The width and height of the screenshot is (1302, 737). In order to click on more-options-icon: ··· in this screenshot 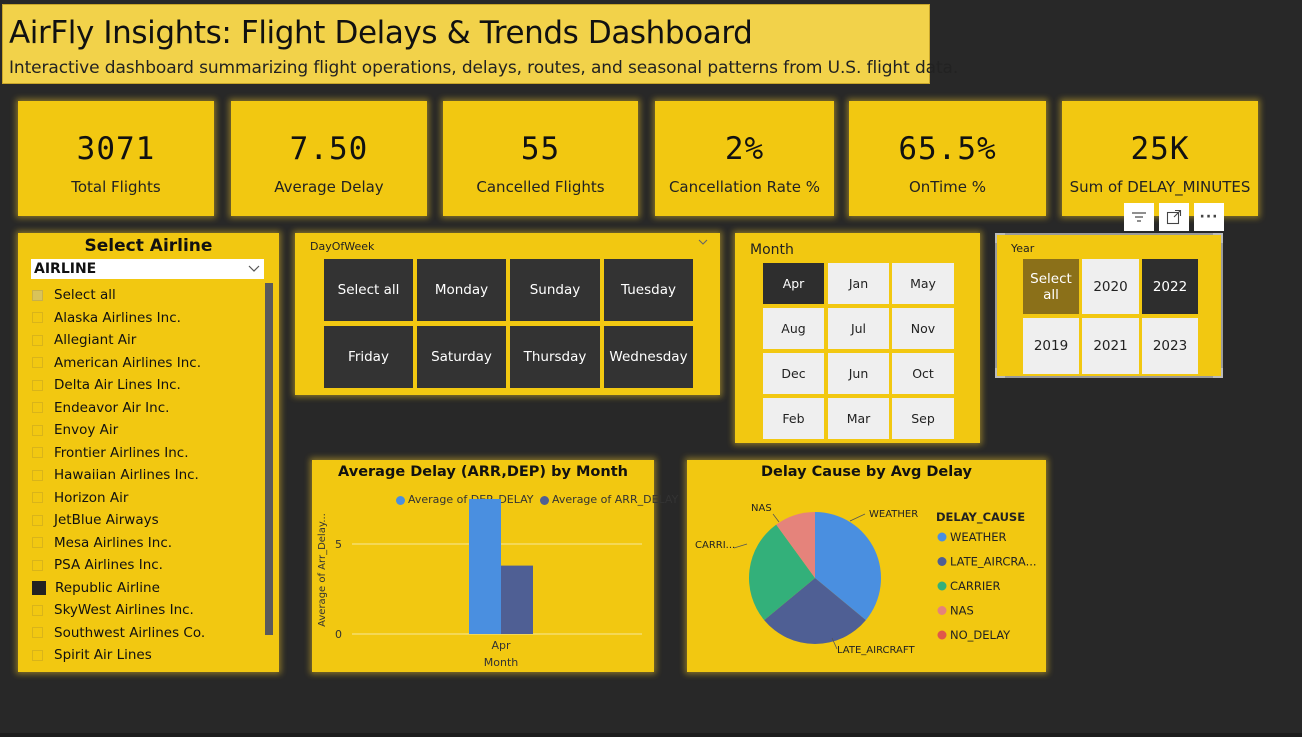, I will do `click(1209, 217)`.